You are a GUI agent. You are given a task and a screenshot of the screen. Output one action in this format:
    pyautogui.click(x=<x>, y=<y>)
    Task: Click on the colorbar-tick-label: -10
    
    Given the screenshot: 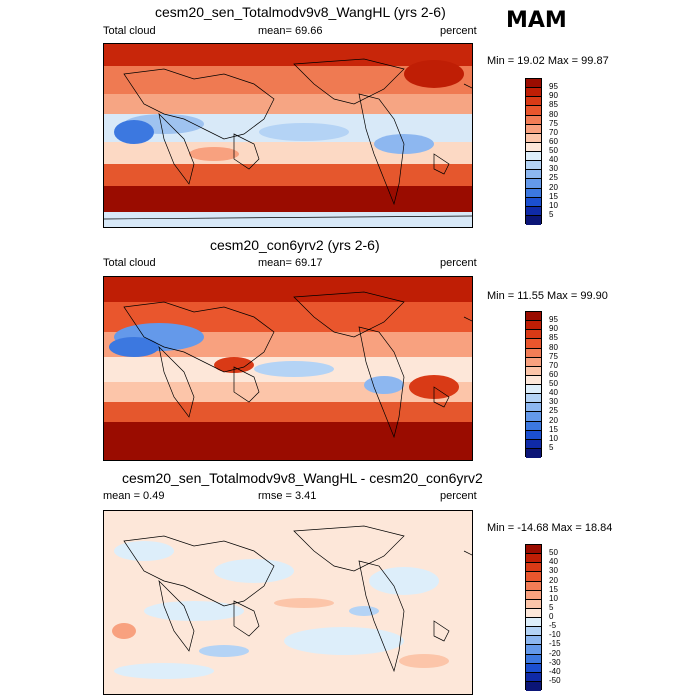 What is the action you would take?
    pyautogui.click(x=555, y=635)
    